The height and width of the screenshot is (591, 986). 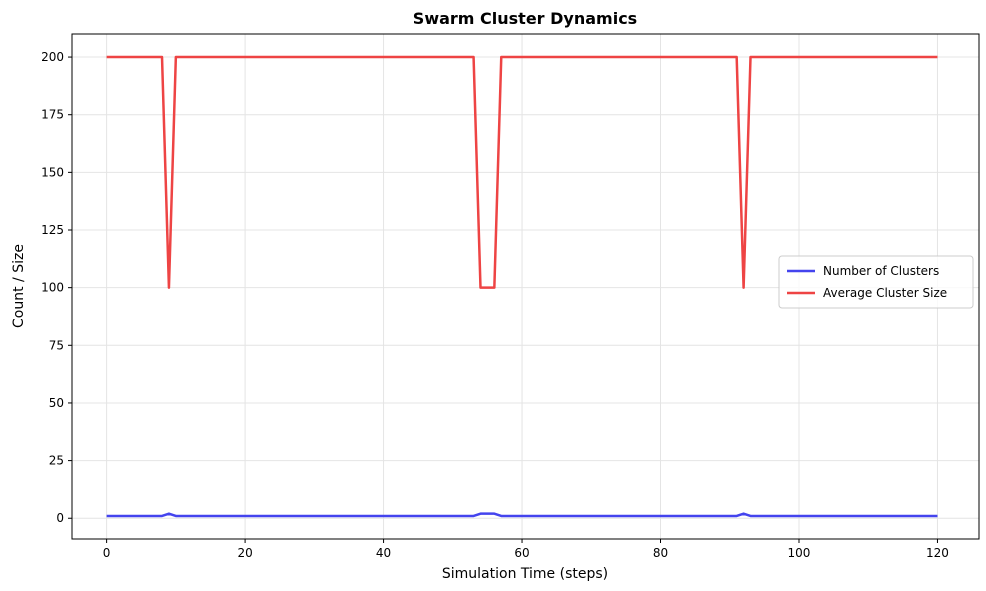 I want to click on legend-box, so click(x=876, y=282).